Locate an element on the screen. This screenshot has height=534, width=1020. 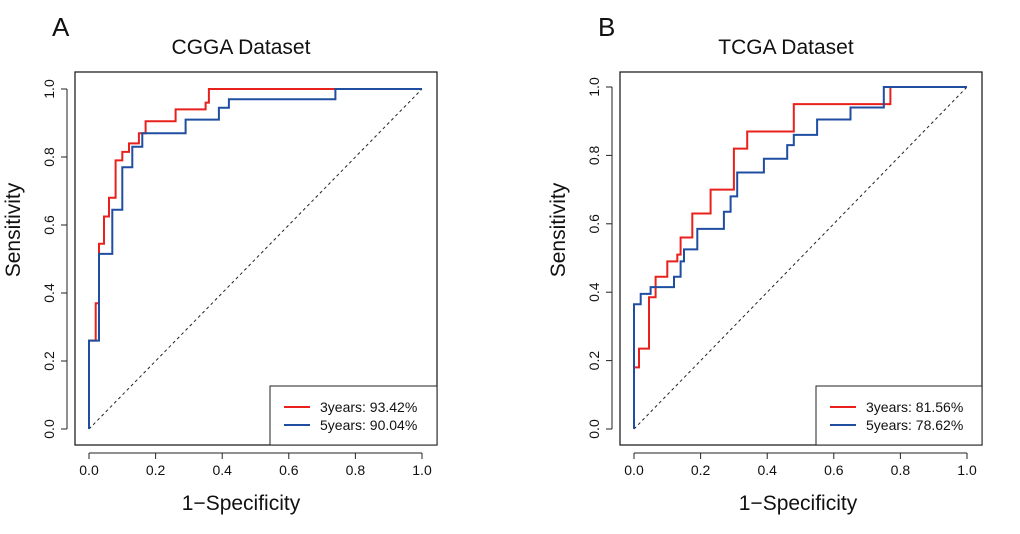
chart-title: TCGA Dataset is located at coordinates (786, 47).